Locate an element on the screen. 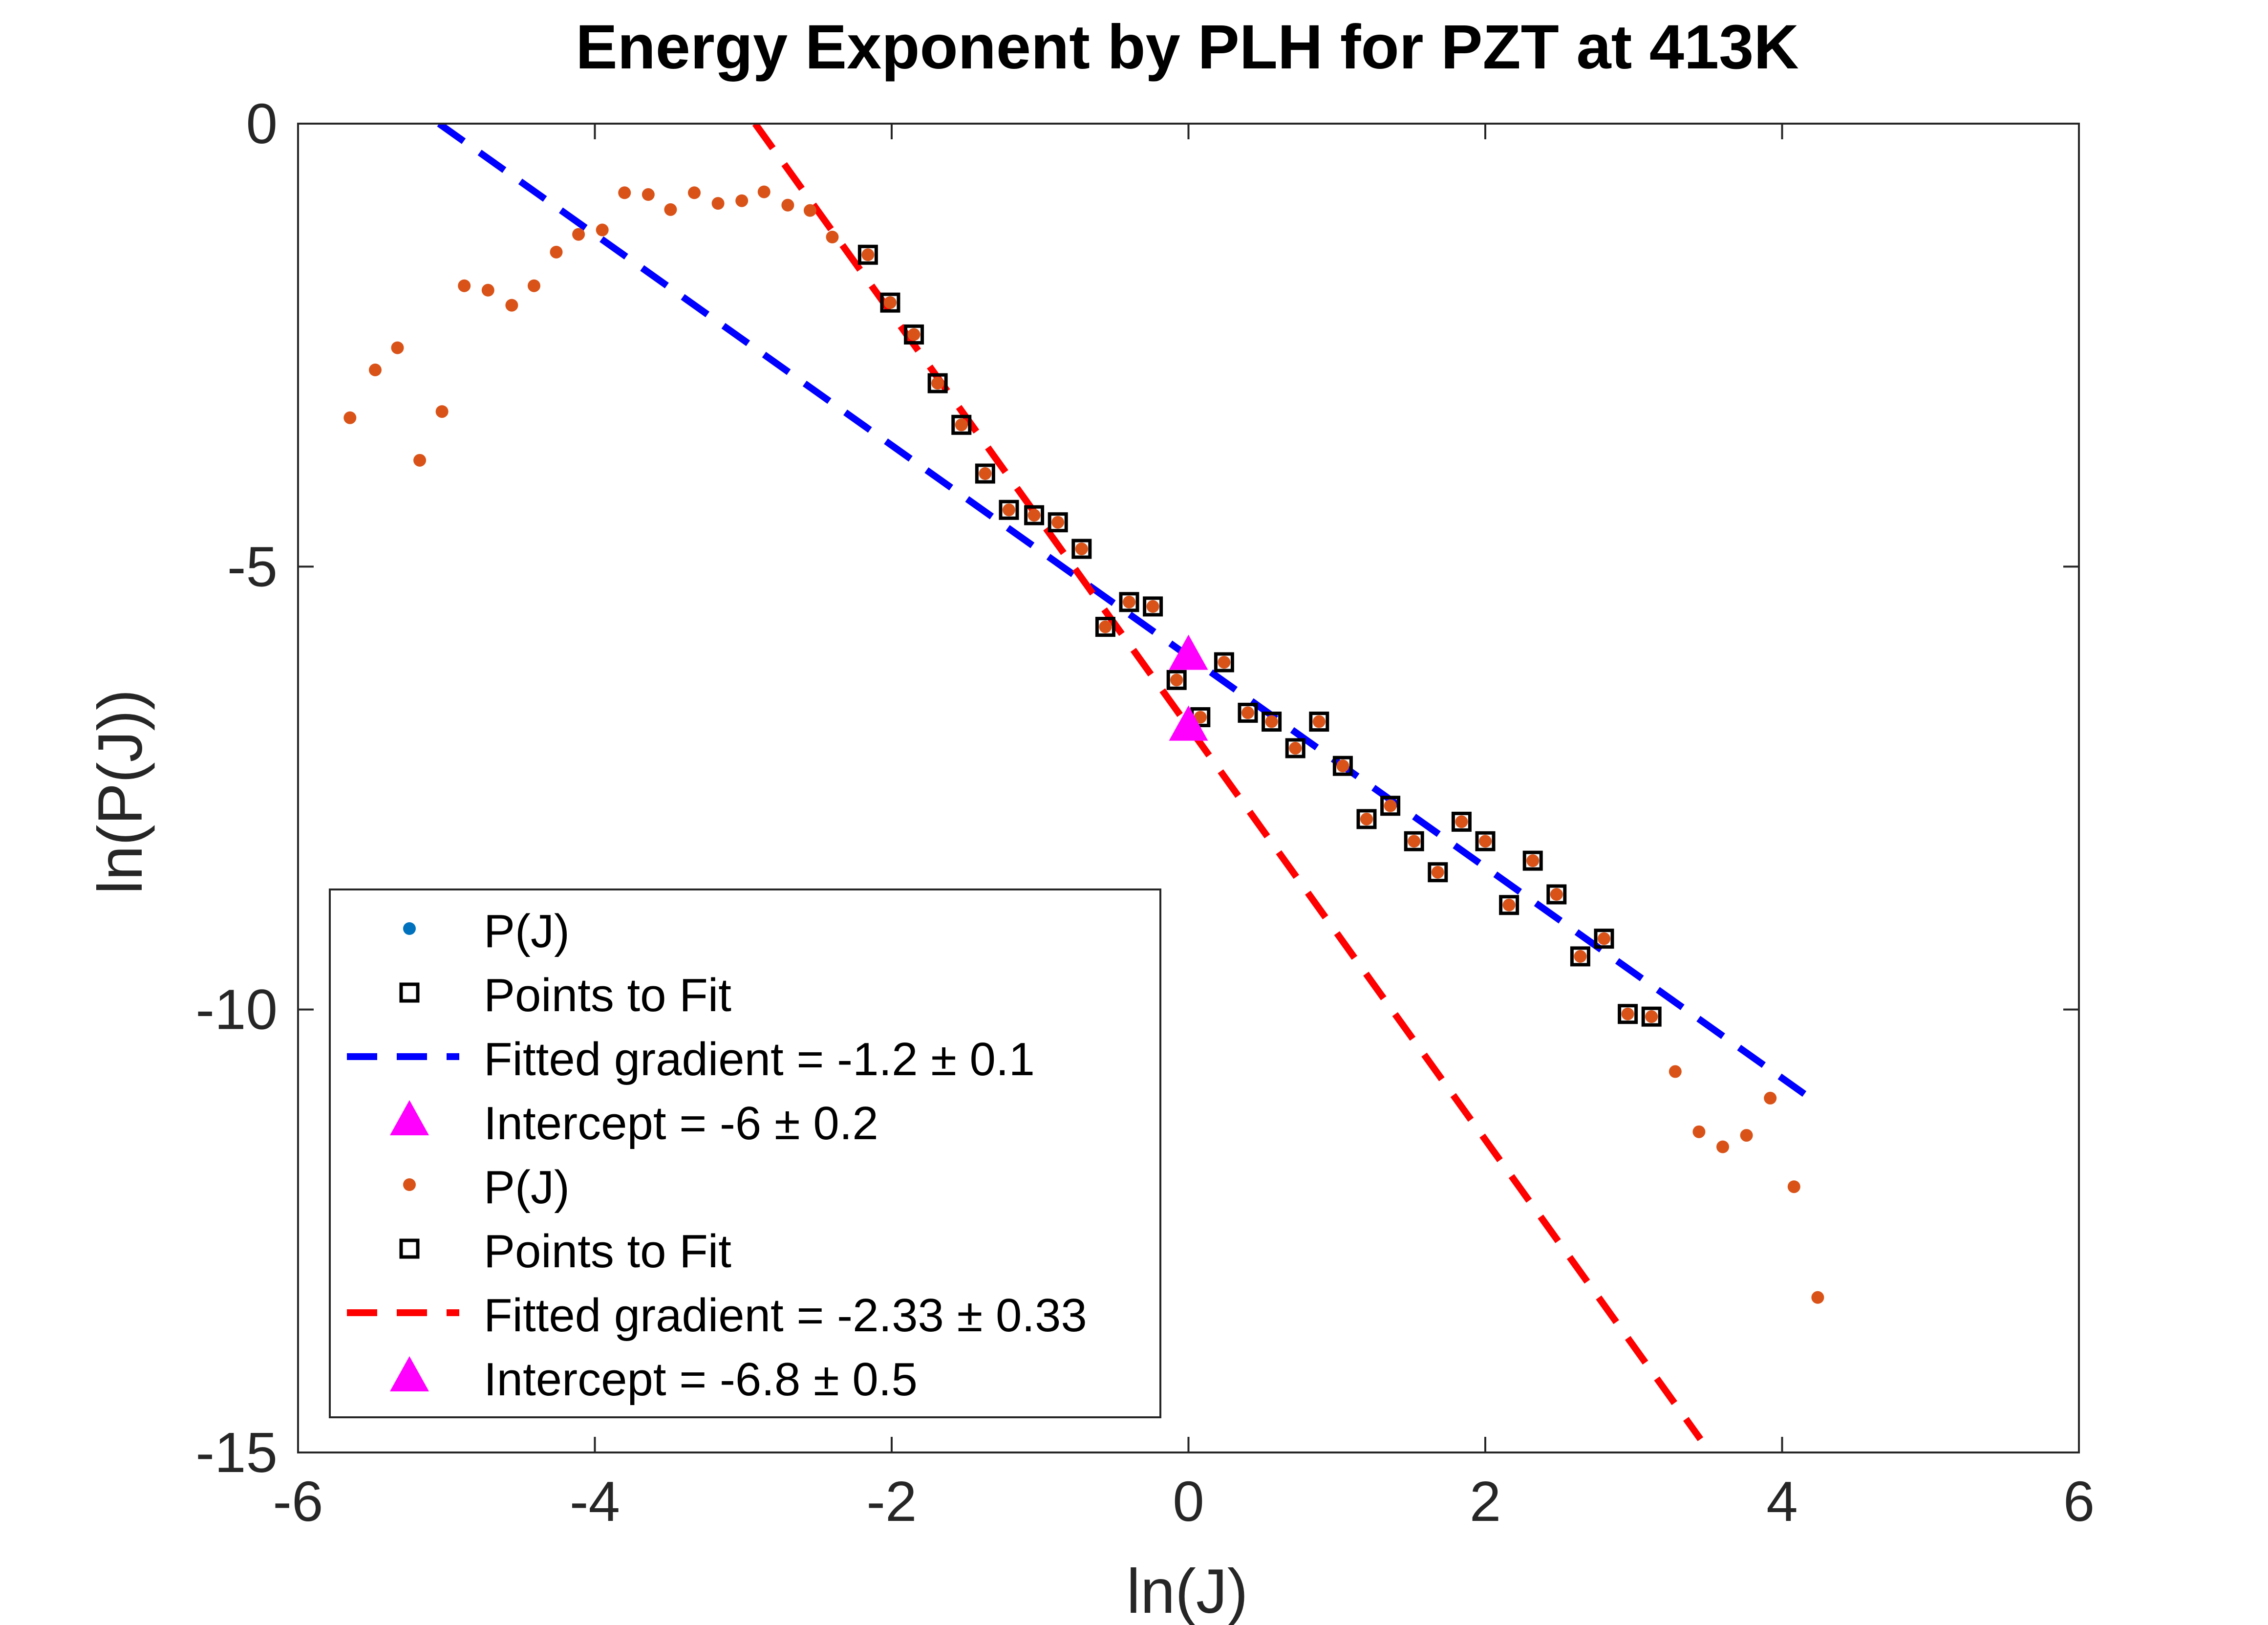  x-tick-label: 6 is located at coordinates (2079, 1501).